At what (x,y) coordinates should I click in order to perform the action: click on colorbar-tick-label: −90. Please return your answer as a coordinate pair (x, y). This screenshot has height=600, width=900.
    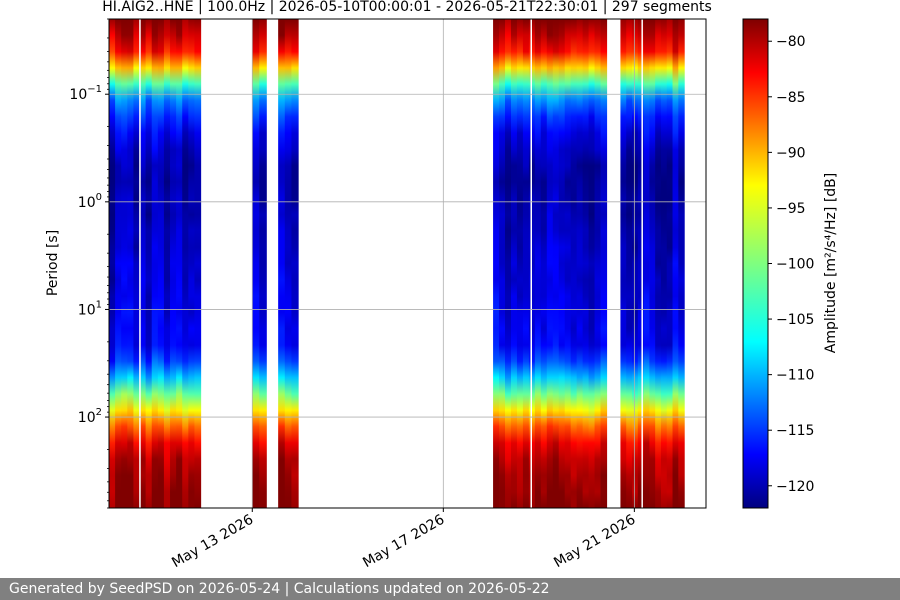
    Looking at the image, I should click on (791, 153).